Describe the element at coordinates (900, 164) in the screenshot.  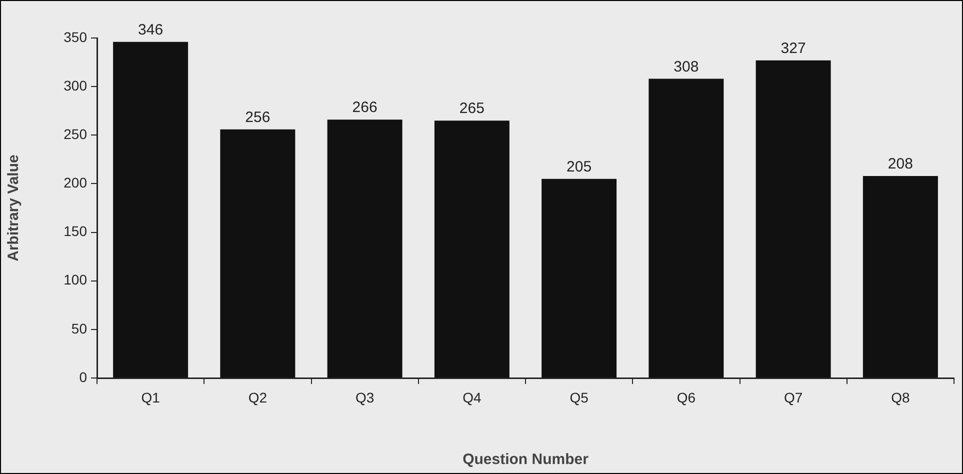
I see `data-label: 208` at that location.